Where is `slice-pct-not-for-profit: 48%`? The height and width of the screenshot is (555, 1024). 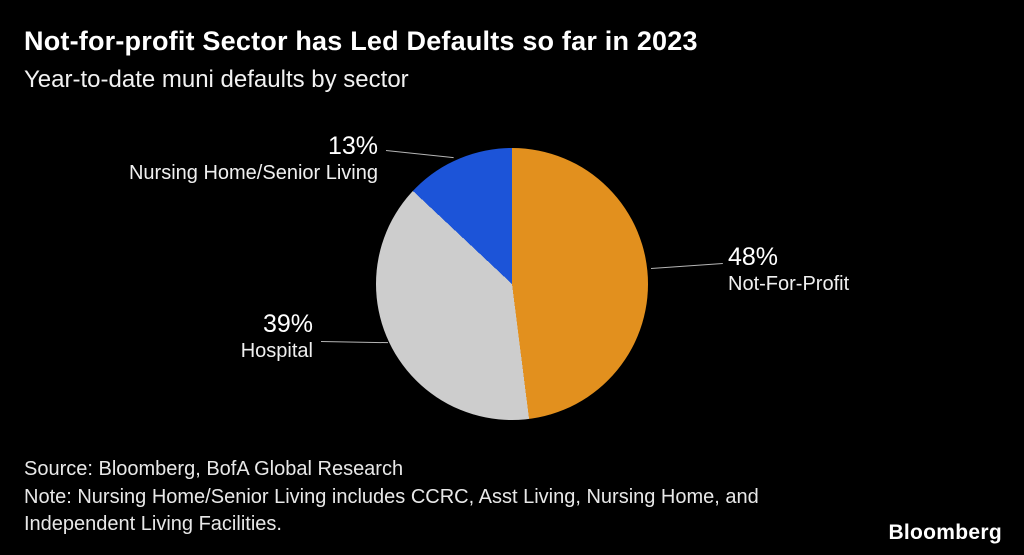
slice-pct-not-for-profit: 48% is located at coordinates (753, 257).